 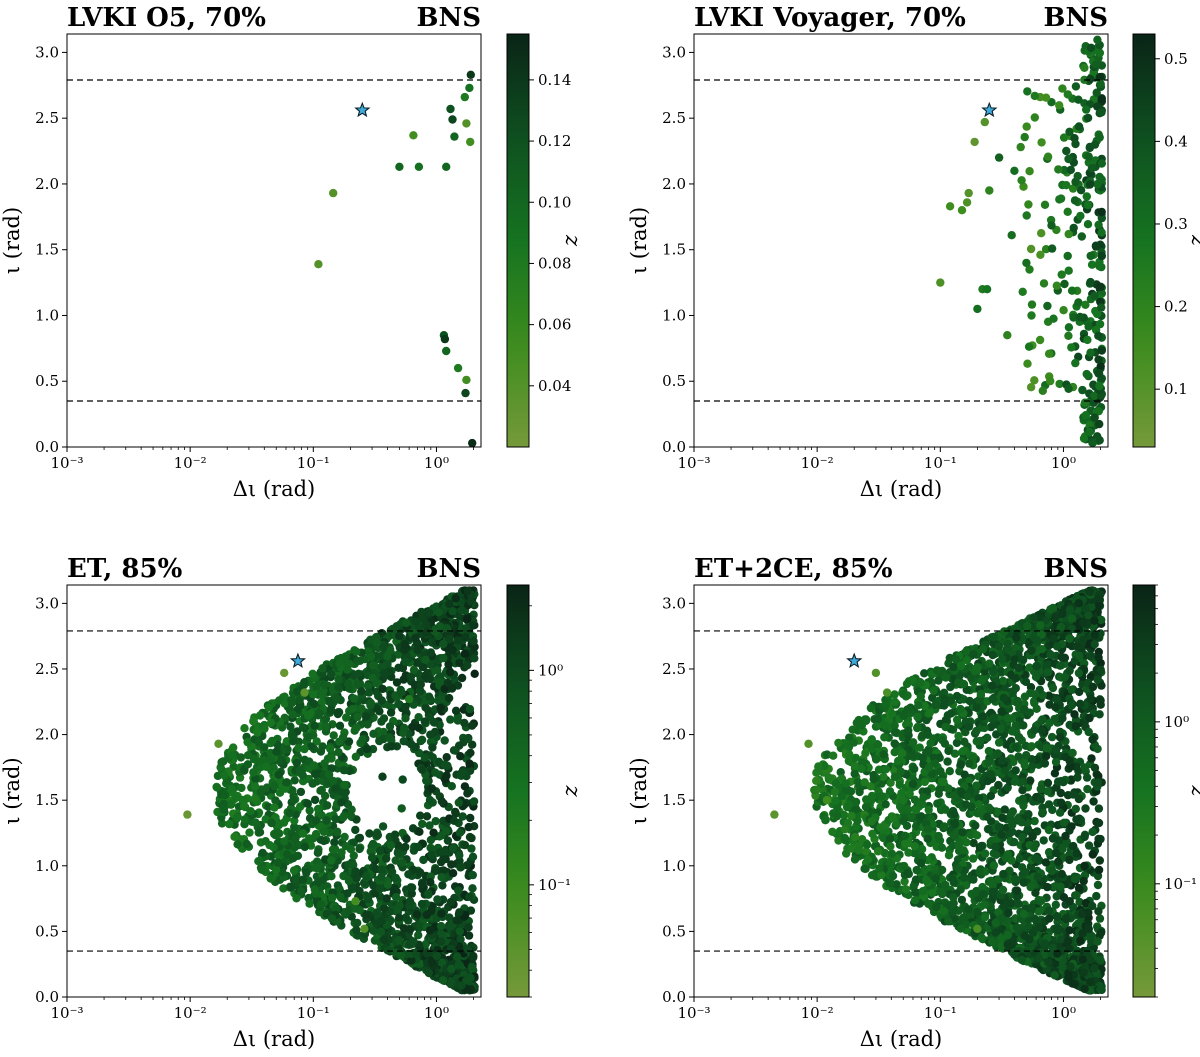 I want to click on x-tick-label: 10⁻², so click(x=190, y=463).